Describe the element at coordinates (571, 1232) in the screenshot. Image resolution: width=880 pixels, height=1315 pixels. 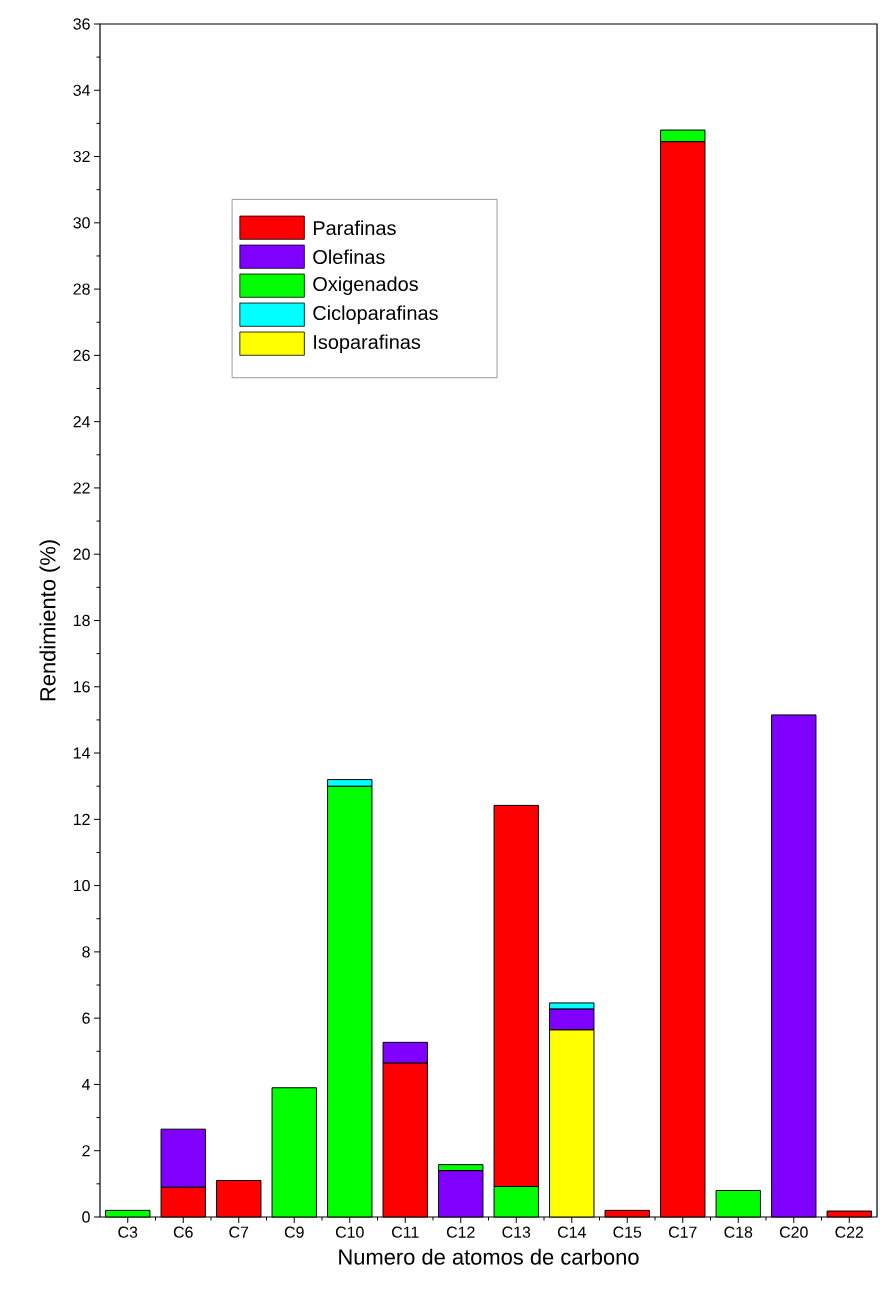
I see `x-tick-label: C14` at that location.